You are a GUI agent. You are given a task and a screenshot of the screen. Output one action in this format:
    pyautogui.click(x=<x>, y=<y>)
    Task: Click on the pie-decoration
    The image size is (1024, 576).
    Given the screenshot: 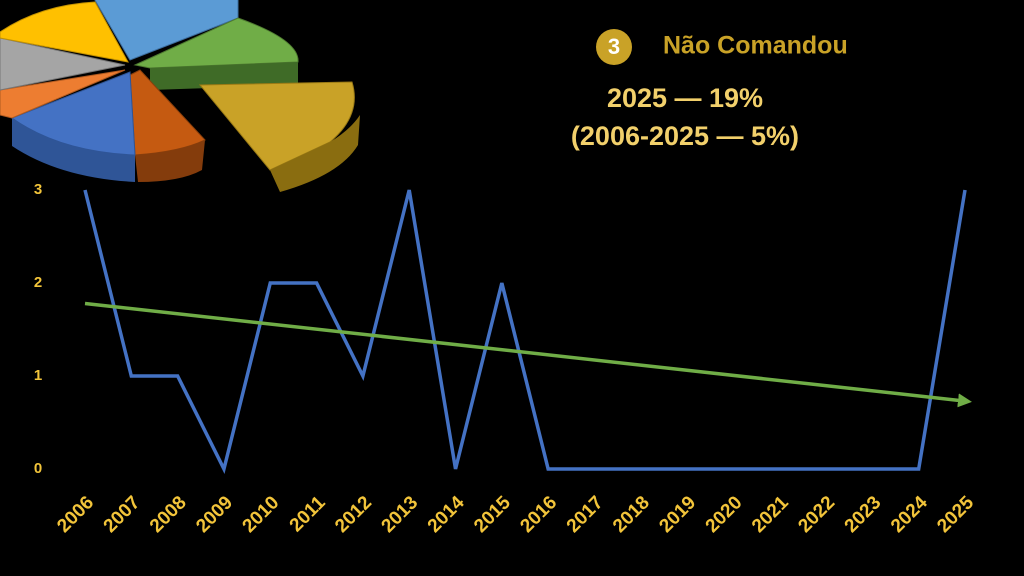 What is the action you would take?
    pyautogui.click(x=180, y=96)
    